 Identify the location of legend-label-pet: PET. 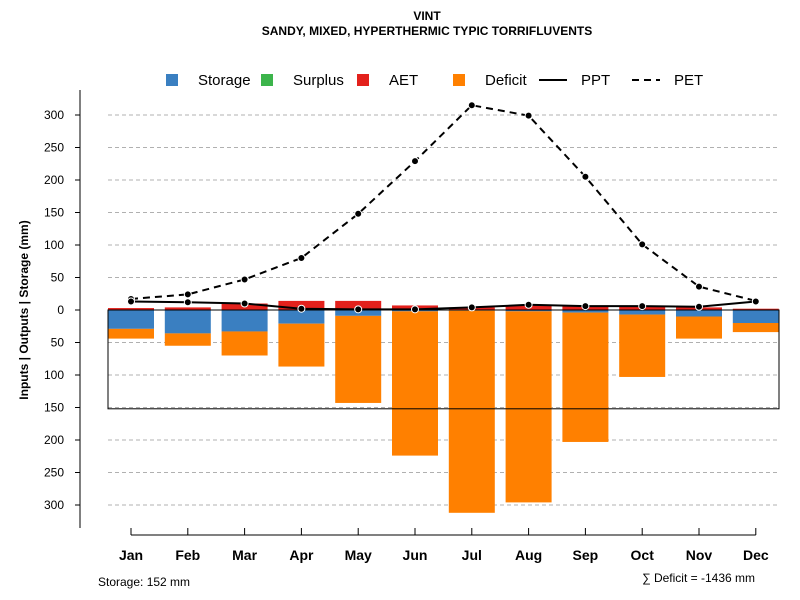
(688, 80).